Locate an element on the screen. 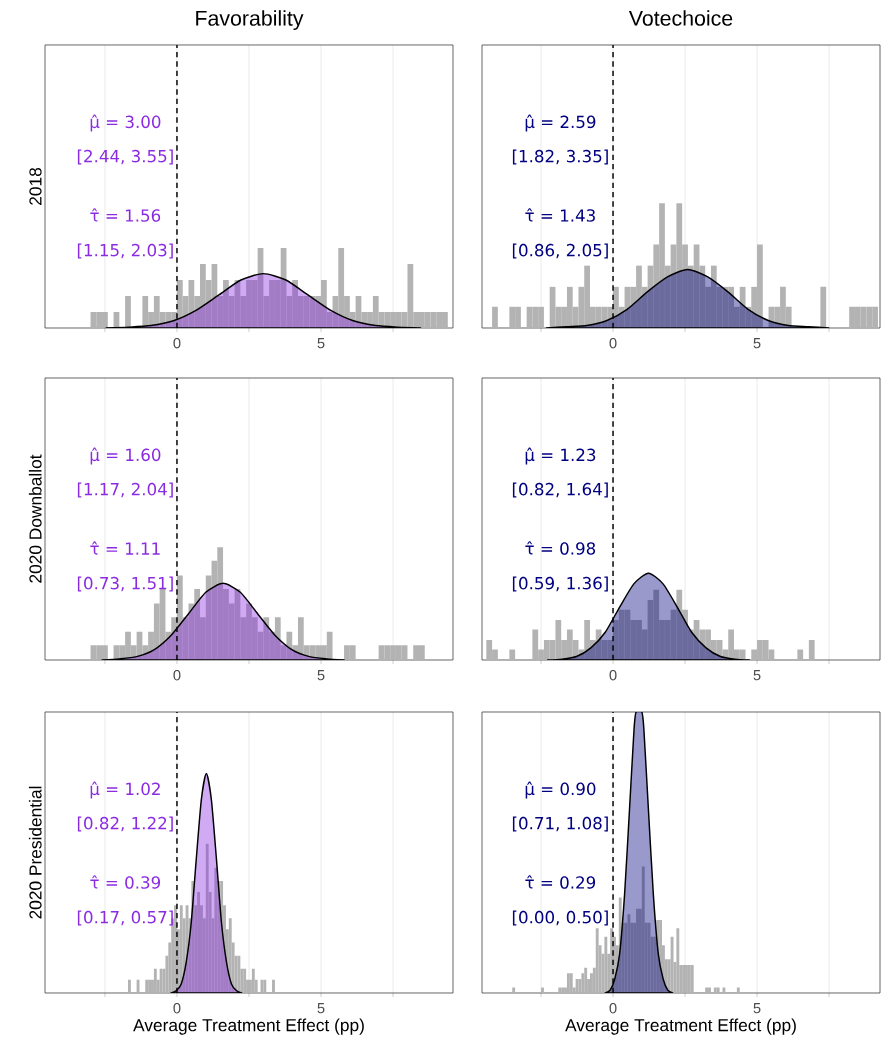 This screenshot has width=882, height=1055. annotation: μ̂ = 0.90 is located at coordinates (560, 790).